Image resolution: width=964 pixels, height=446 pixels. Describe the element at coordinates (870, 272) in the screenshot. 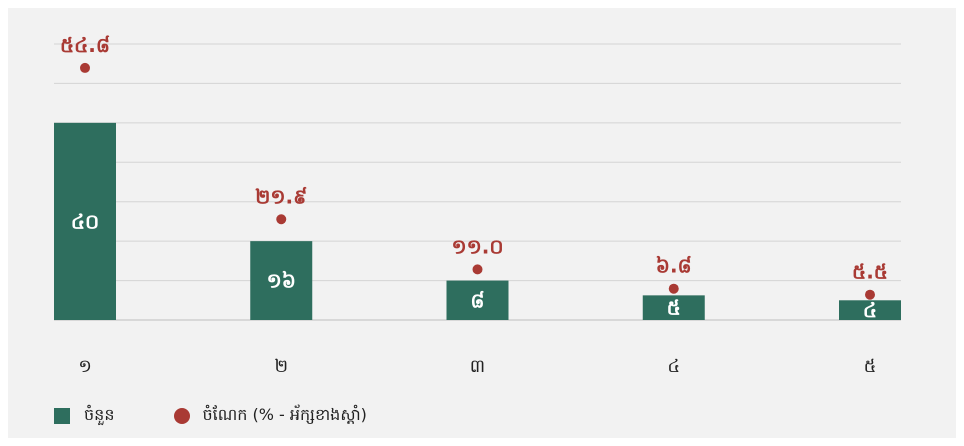

I see `share-value-label: ៥.៥` at that location.